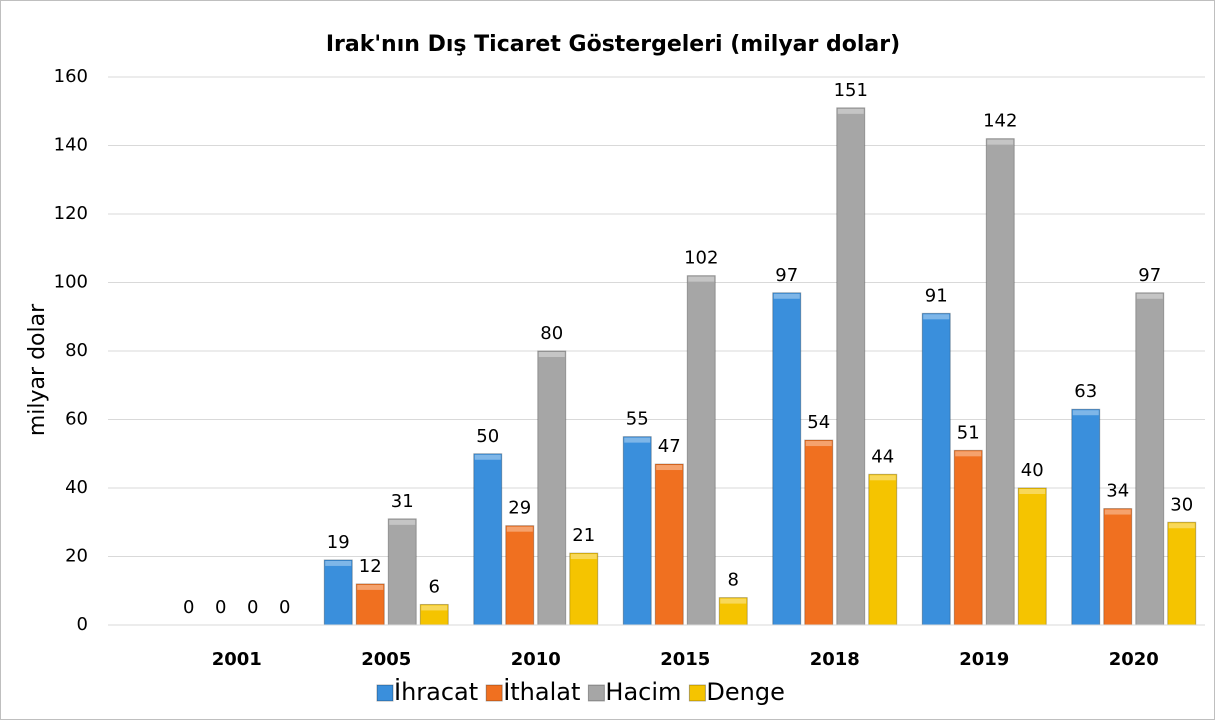  I want to click on y-tick-label: 40, so click(76, 487).